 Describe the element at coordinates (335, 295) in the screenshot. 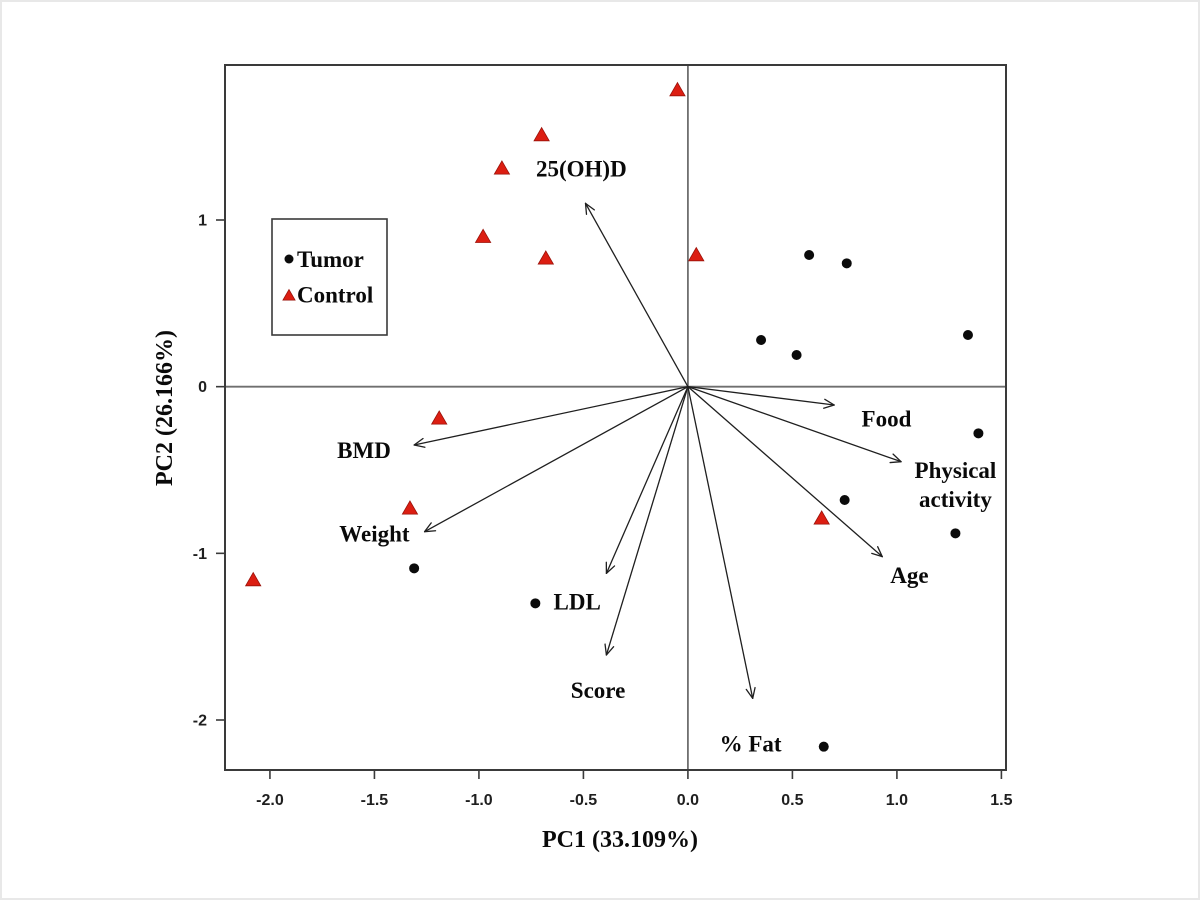

I see `legend-item-label: Control` at that location.